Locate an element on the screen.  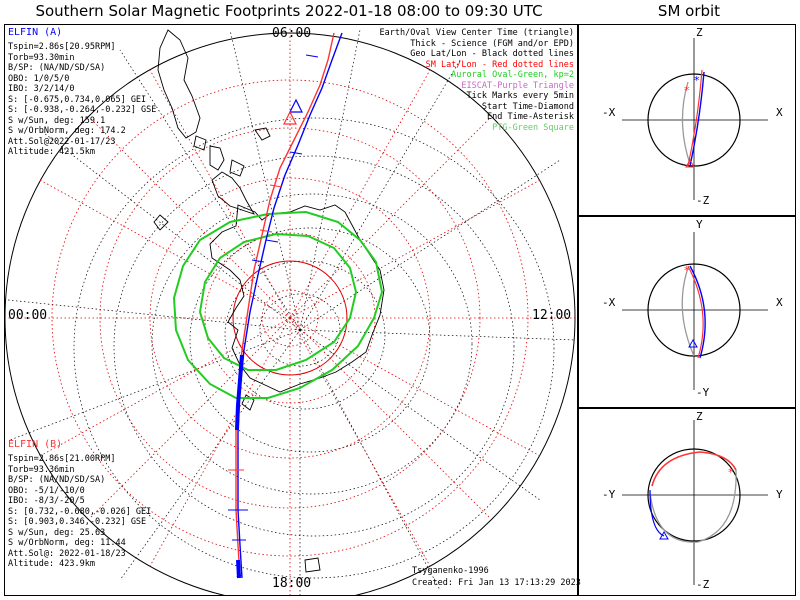
elfin-b-track is located at coordinates (285, 305).